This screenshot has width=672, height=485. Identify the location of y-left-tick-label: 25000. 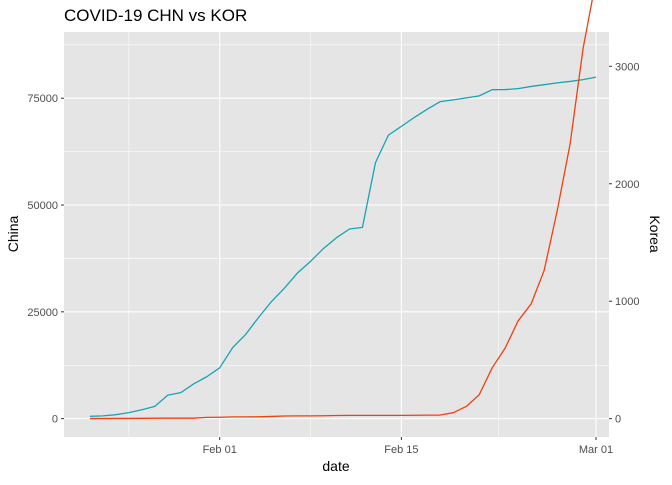
(42, 313).